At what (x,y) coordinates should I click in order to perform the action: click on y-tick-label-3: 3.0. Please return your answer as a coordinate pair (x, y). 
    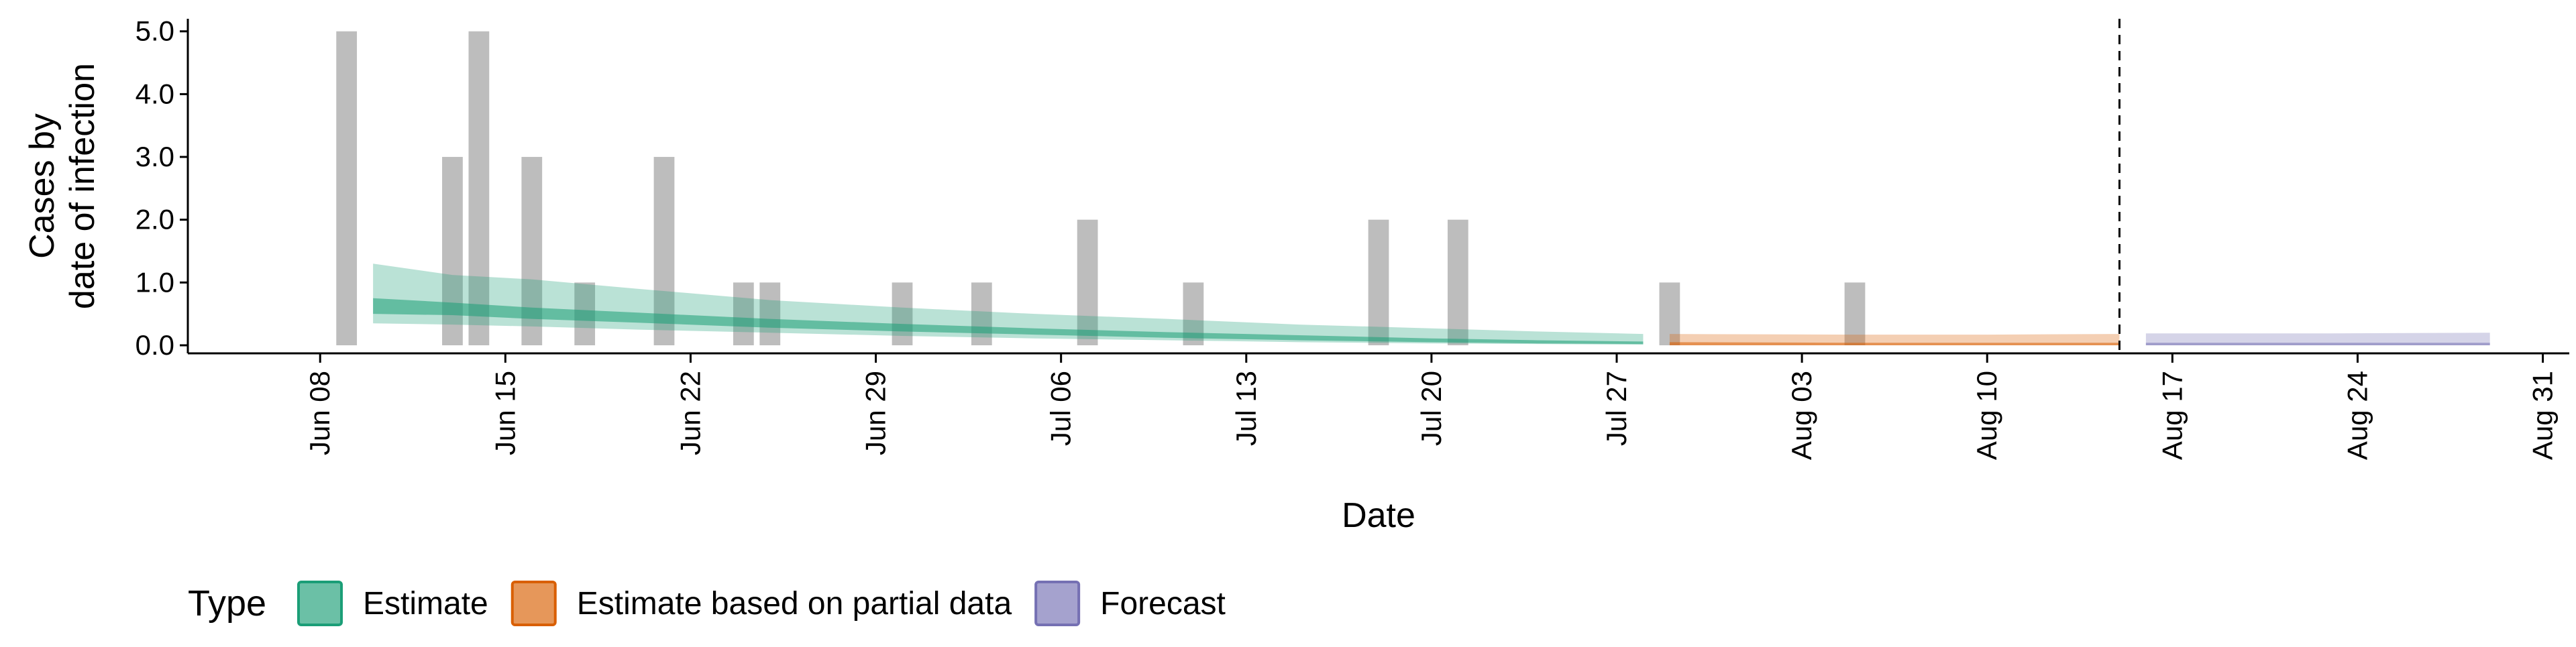
    Looking at the image, I should click on (155, 156).